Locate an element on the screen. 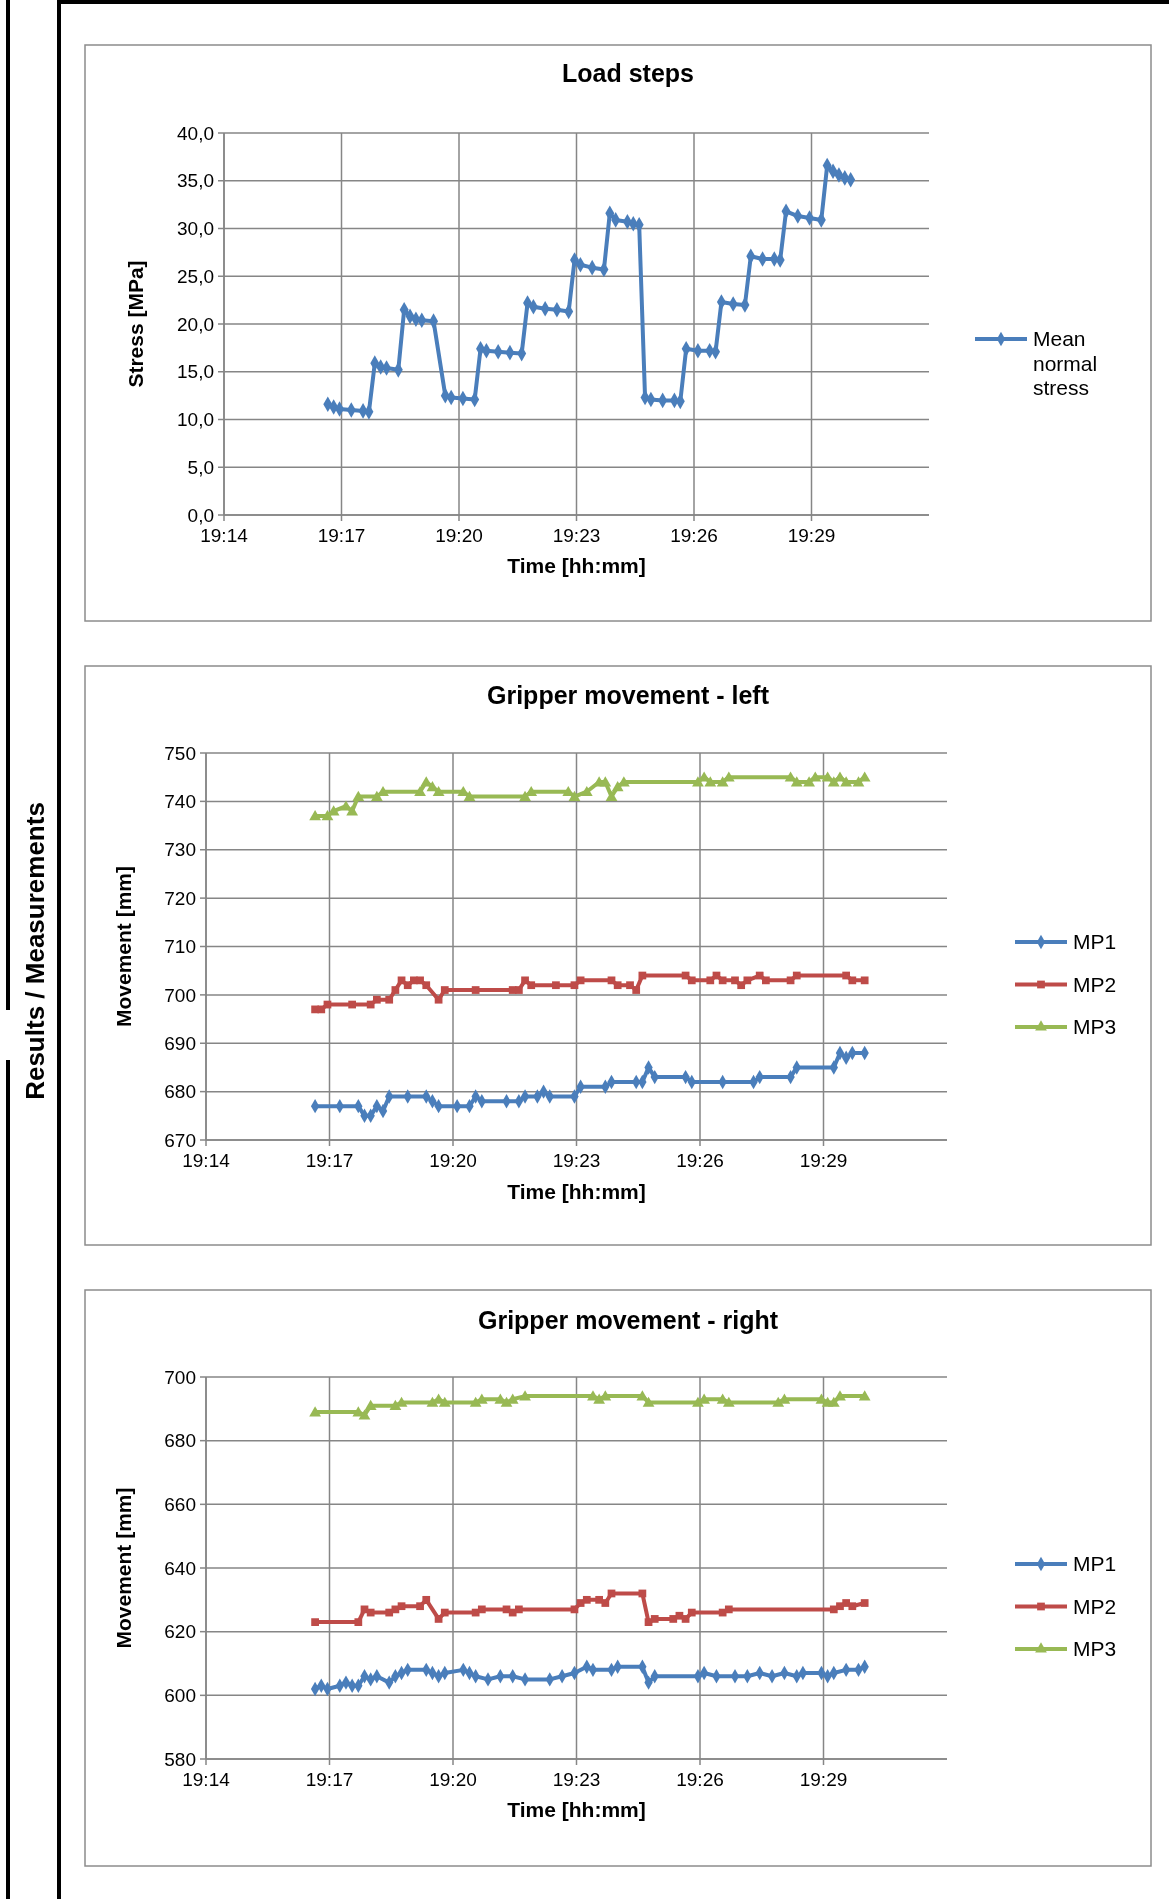  x-tick-label: 19:26 is located at coordinates (700, 1160).